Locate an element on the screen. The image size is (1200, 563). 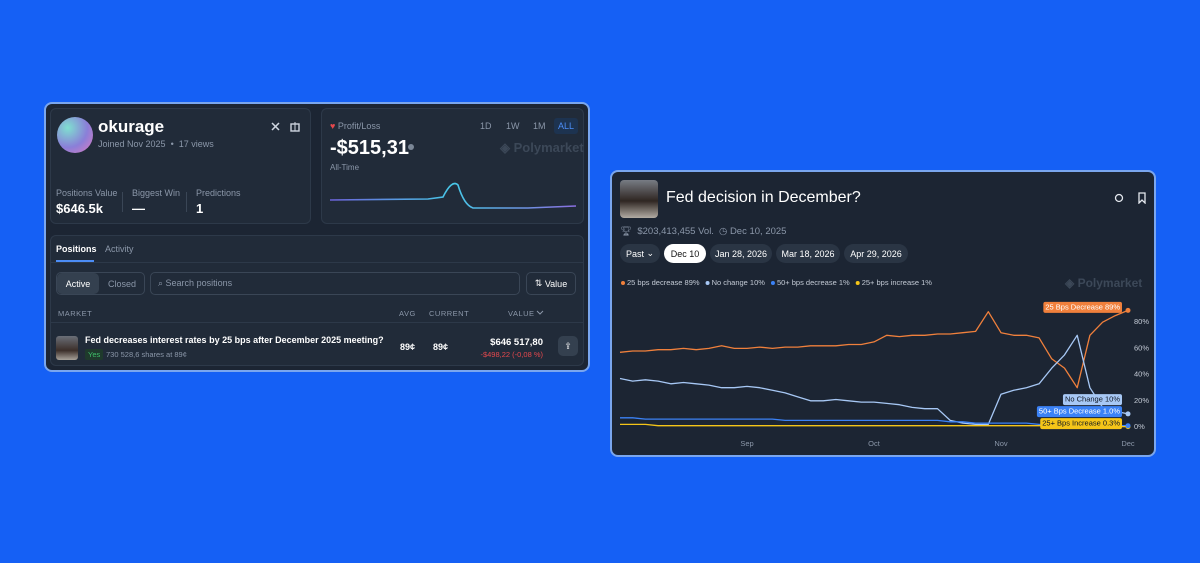
end-label-text: No Change 10% is located at coordinates (1092, 399).